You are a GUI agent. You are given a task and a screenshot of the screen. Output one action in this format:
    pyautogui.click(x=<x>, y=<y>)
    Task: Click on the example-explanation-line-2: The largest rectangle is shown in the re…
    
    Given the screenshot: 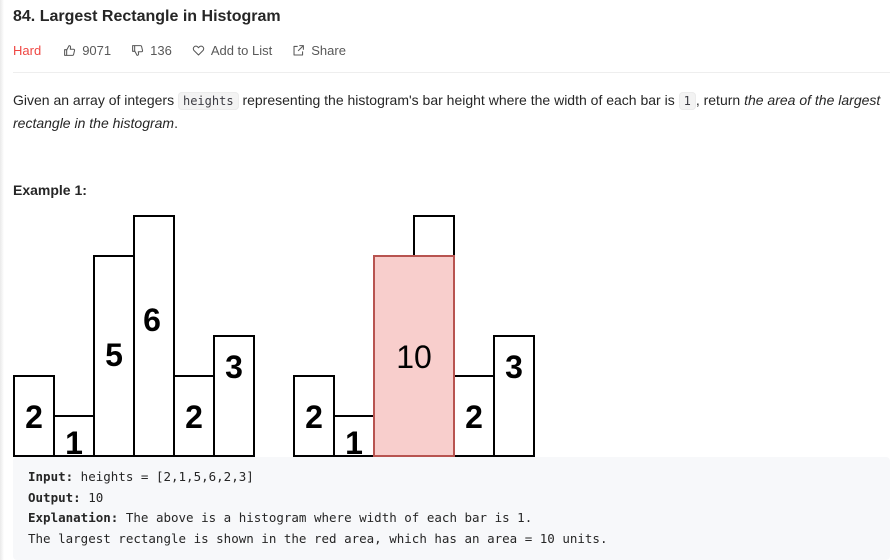 What is the action you would take?
    pyautogui.click(x=318, y=538)
    